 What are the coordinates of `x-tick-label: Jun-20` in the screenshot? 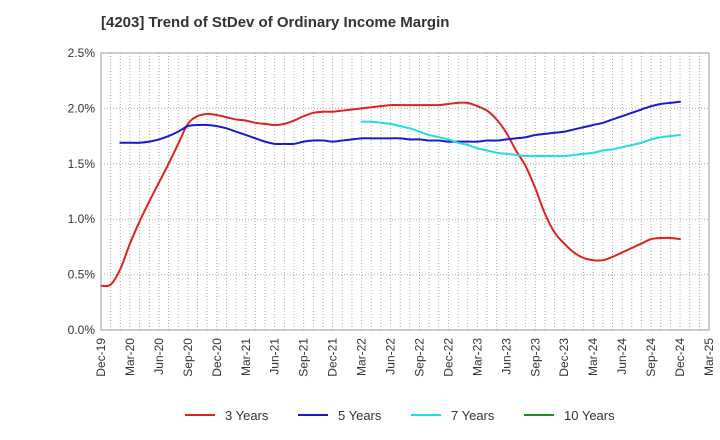 It's located at (159, 356).